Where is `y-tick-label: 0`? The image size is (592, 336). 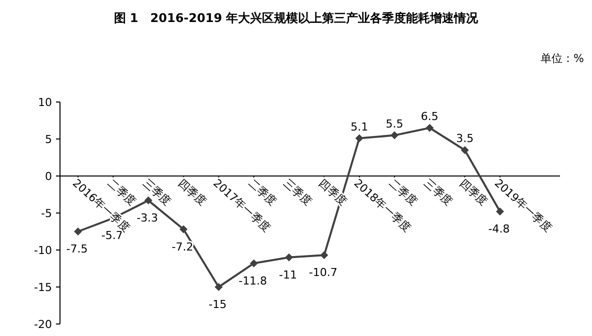 y-tick-label: 0 is located at coordinates (48, 176).